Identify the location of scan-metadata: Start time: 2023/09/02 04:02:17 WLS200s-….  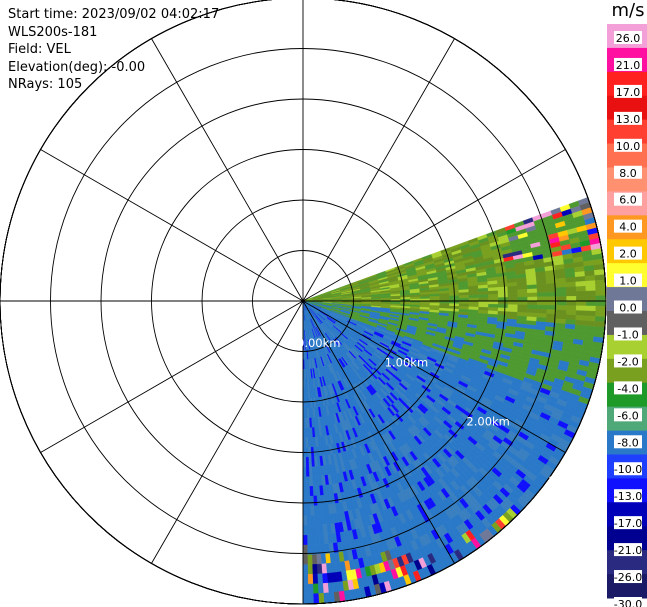
(113, 50).